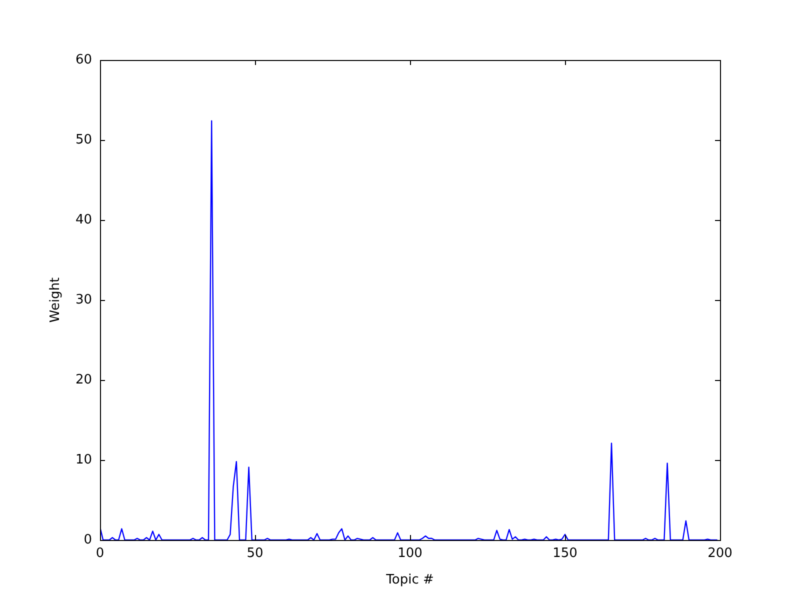 The image size is (800, 600). I want to click on y-axis-title: Weight, so click(56, 300).